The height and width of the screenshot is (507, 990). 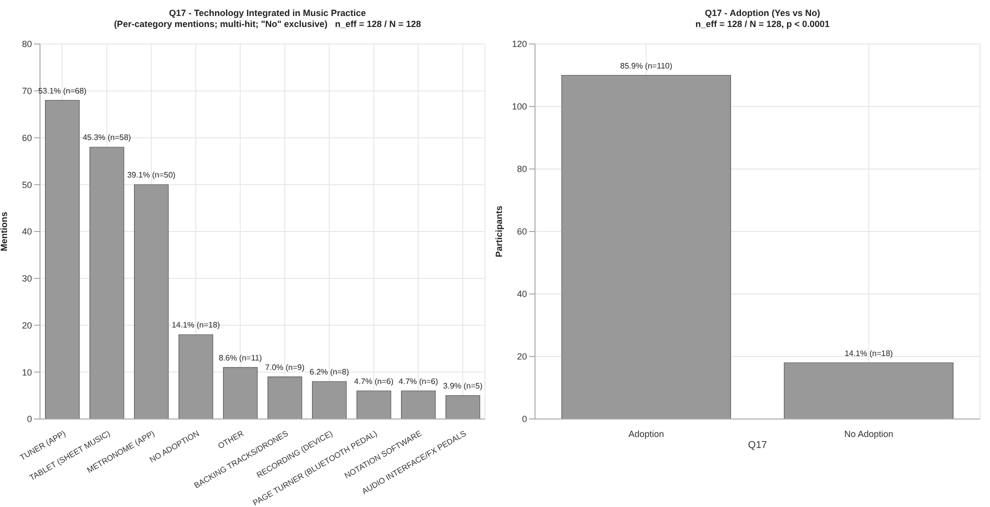 What do you see at coordinates (267, 24) in the screenshot?
I see `chart-subtitle: (Per-category mentions; multi-hit; "No" exclusive) n_eff = 128 / N = 128` at bounding box center [267, 24].